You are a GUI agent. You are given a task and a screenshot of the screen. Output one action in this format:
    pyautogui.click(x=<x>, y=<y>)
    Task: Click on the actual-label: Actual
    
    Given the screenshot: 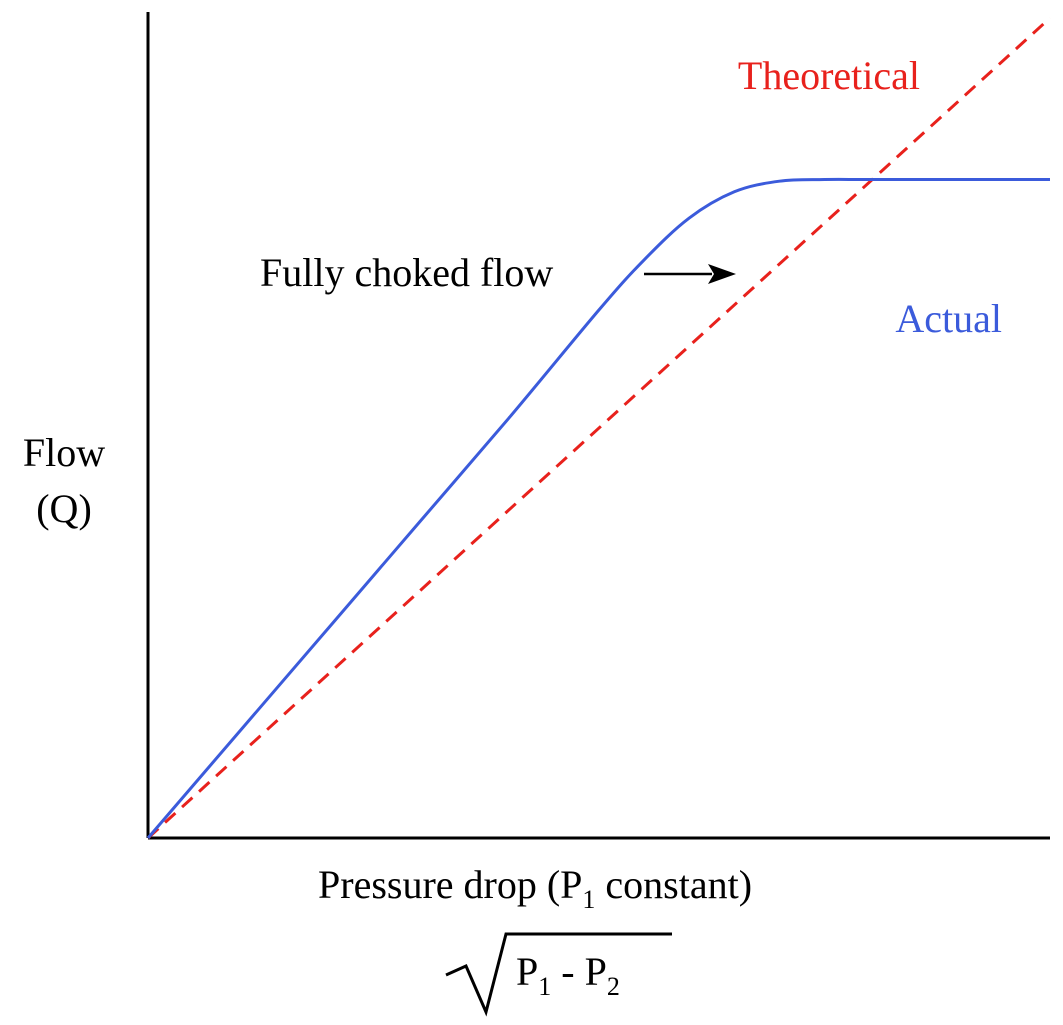 What is the action you would take?
    pyautogui.click(x=948, y=318)
    